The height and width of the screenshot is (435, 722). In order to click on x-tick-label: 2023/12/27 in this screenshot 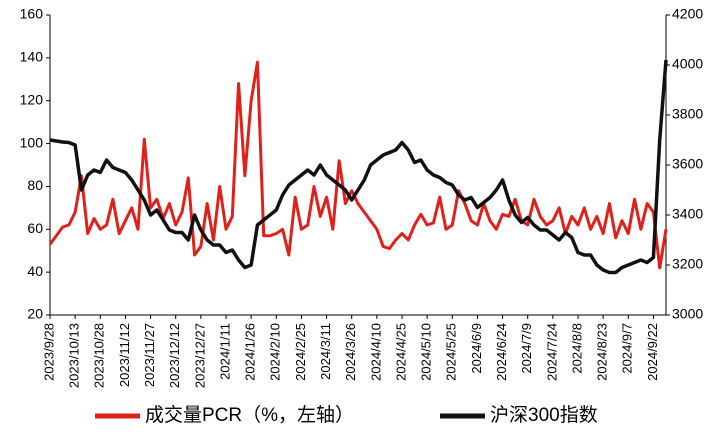, I will do `click(199, 355)`.